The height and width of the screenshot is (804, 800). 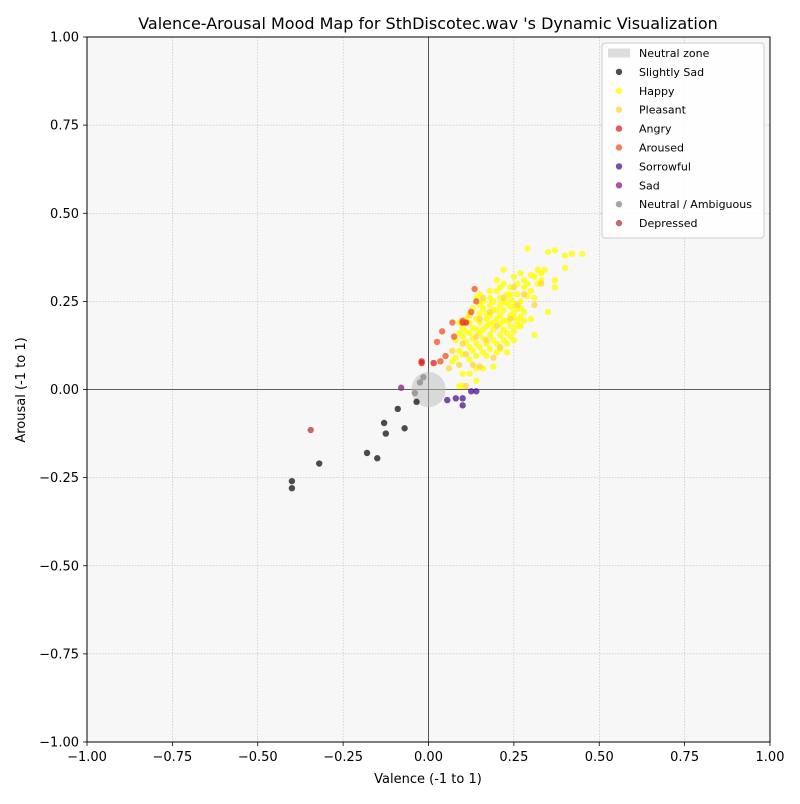 I want to click on x-axis-label: Valence (-1 to 1), so click(x=428, y=779).